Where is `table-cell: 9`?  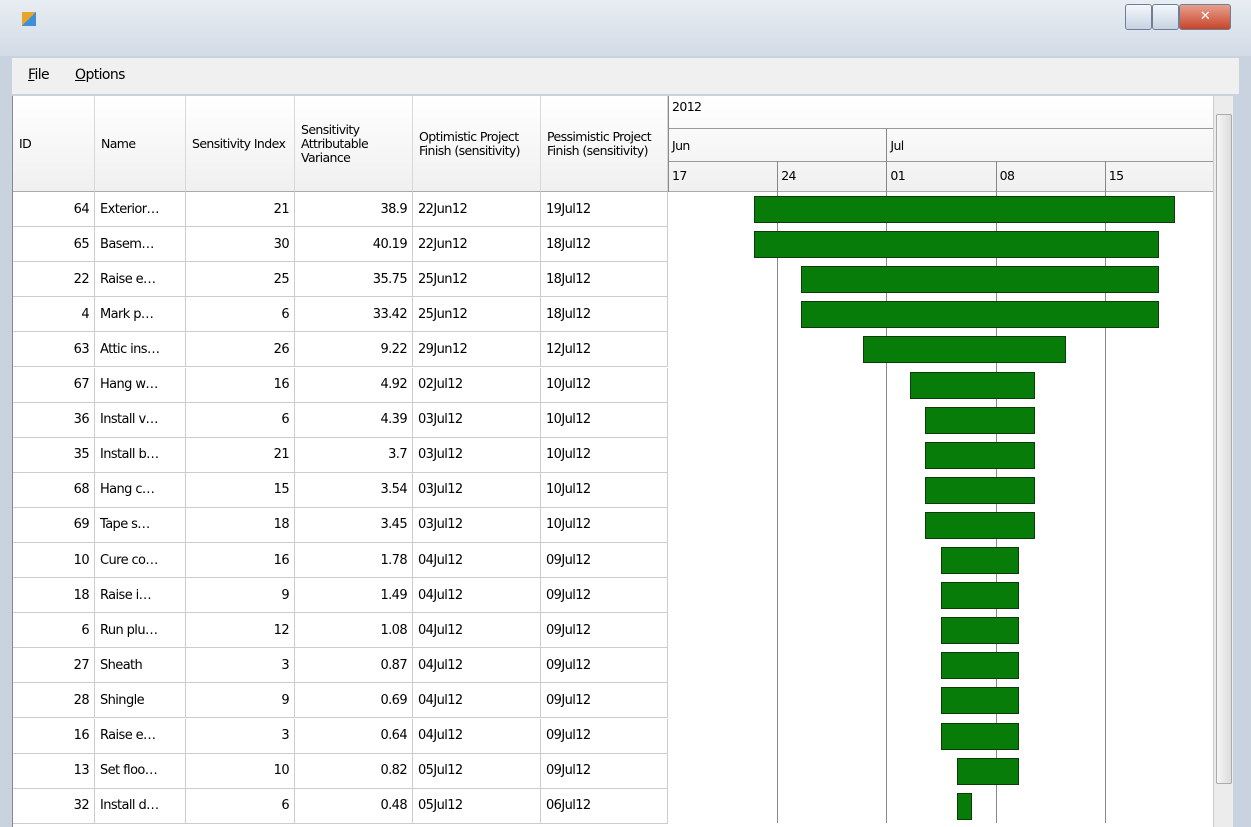 table-cell: 9 is located at coordinates (240, 596).